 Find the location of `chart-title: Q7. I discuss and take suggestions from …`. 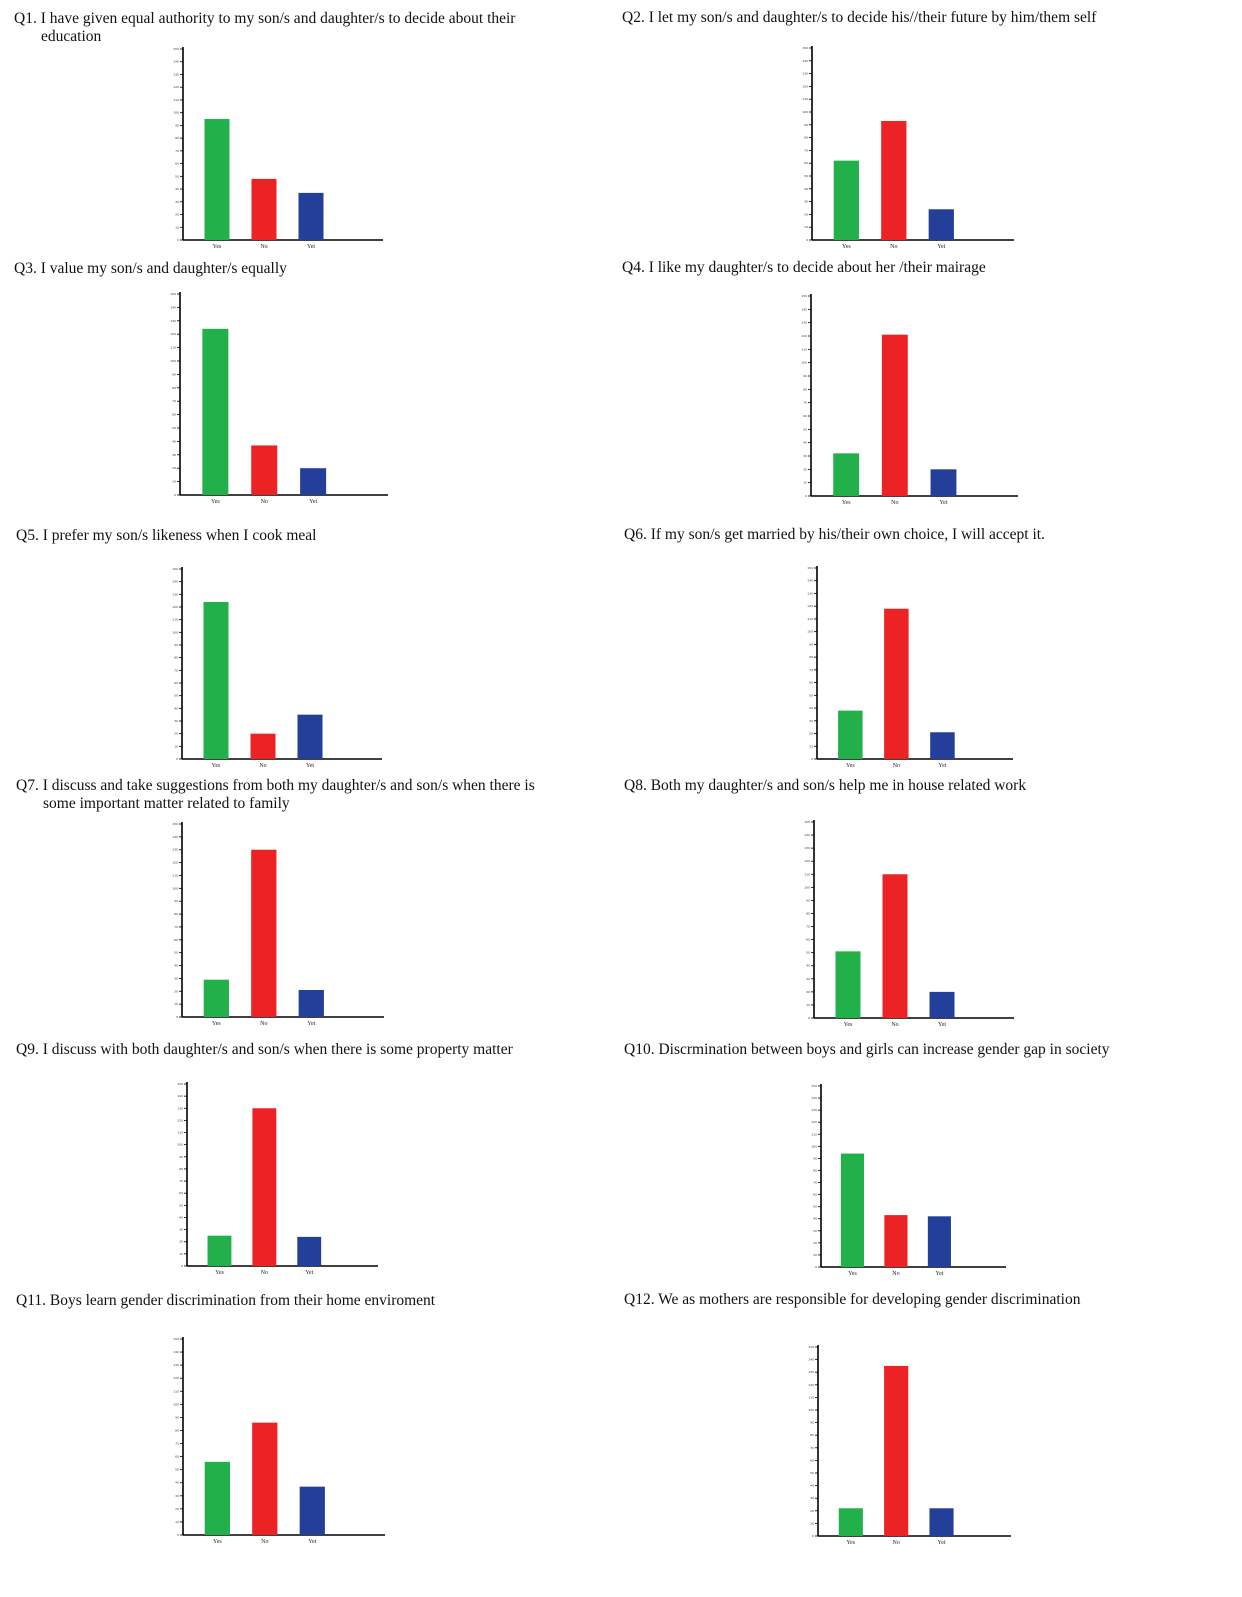

chart-title: Q7. I discuss and take suggestions from … is located at coordinates (275, 795).